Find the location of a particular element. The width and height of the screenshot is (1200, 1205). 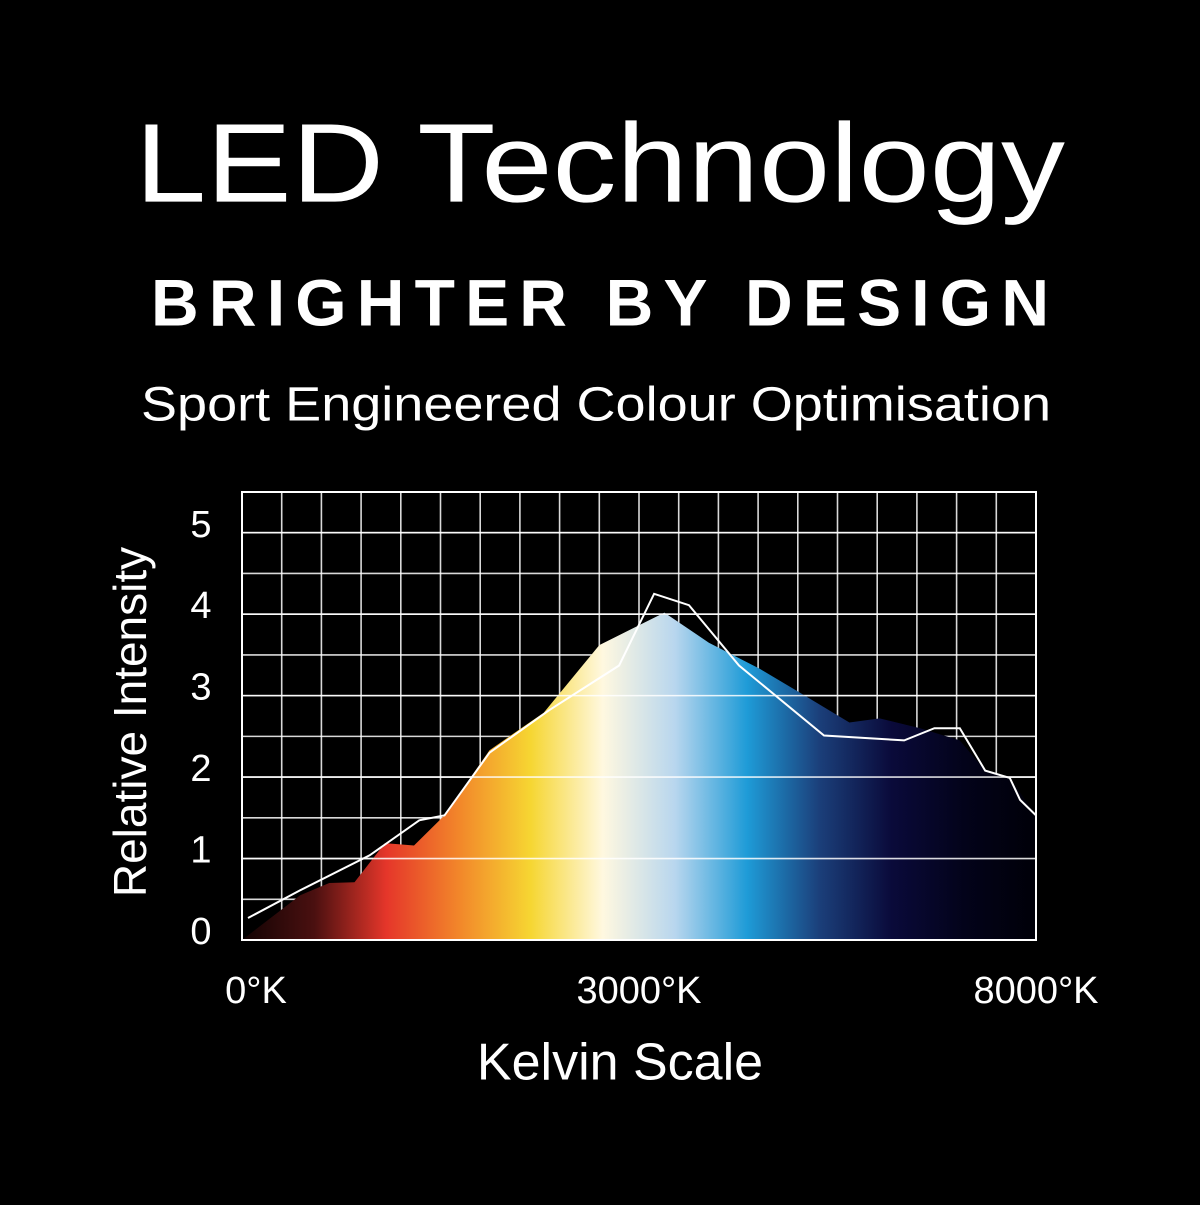

chart-title: LED Technology is located at coordinates (600, 163).